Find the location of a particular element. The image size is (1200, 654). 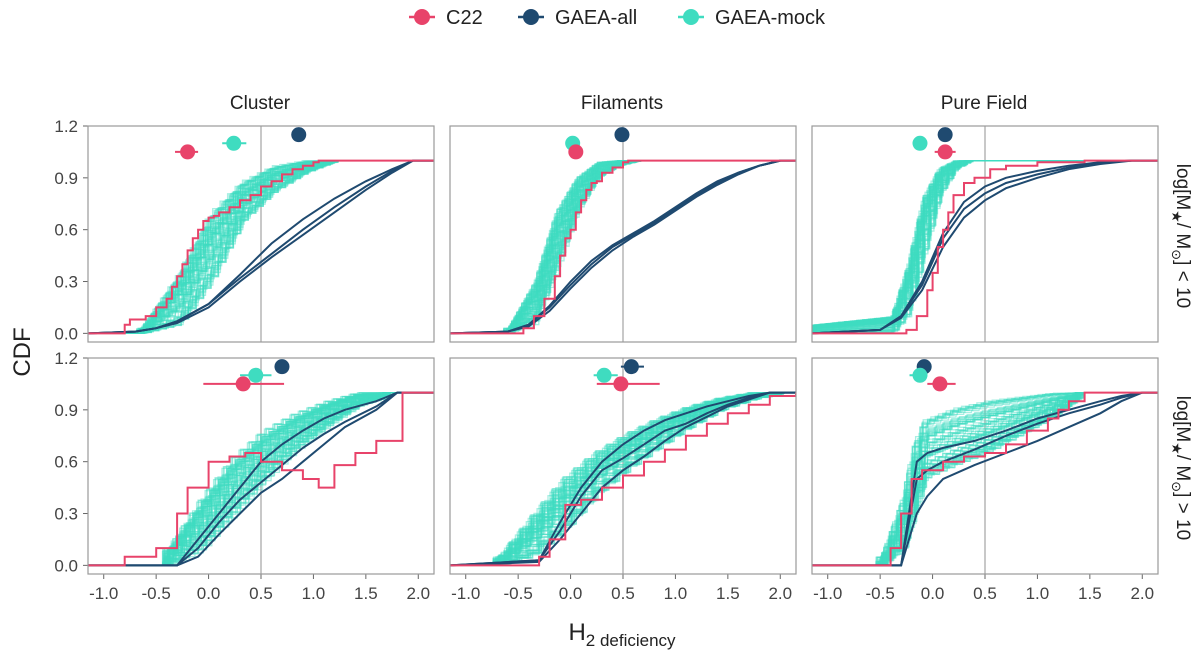

x-tick-label: 0.0 is located at coordinates (209, 593).